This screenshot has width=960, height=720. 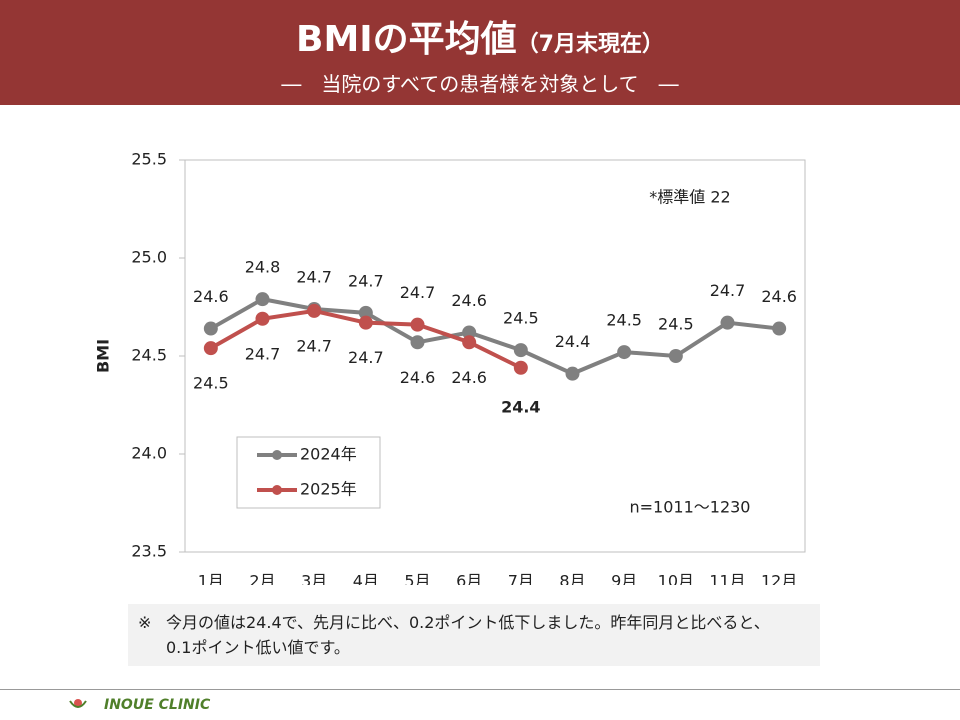 What do you see at coordinates (572, 579) in the screenshot?
I see `x-tick-label: 8月` at bounding box center [572, 579].